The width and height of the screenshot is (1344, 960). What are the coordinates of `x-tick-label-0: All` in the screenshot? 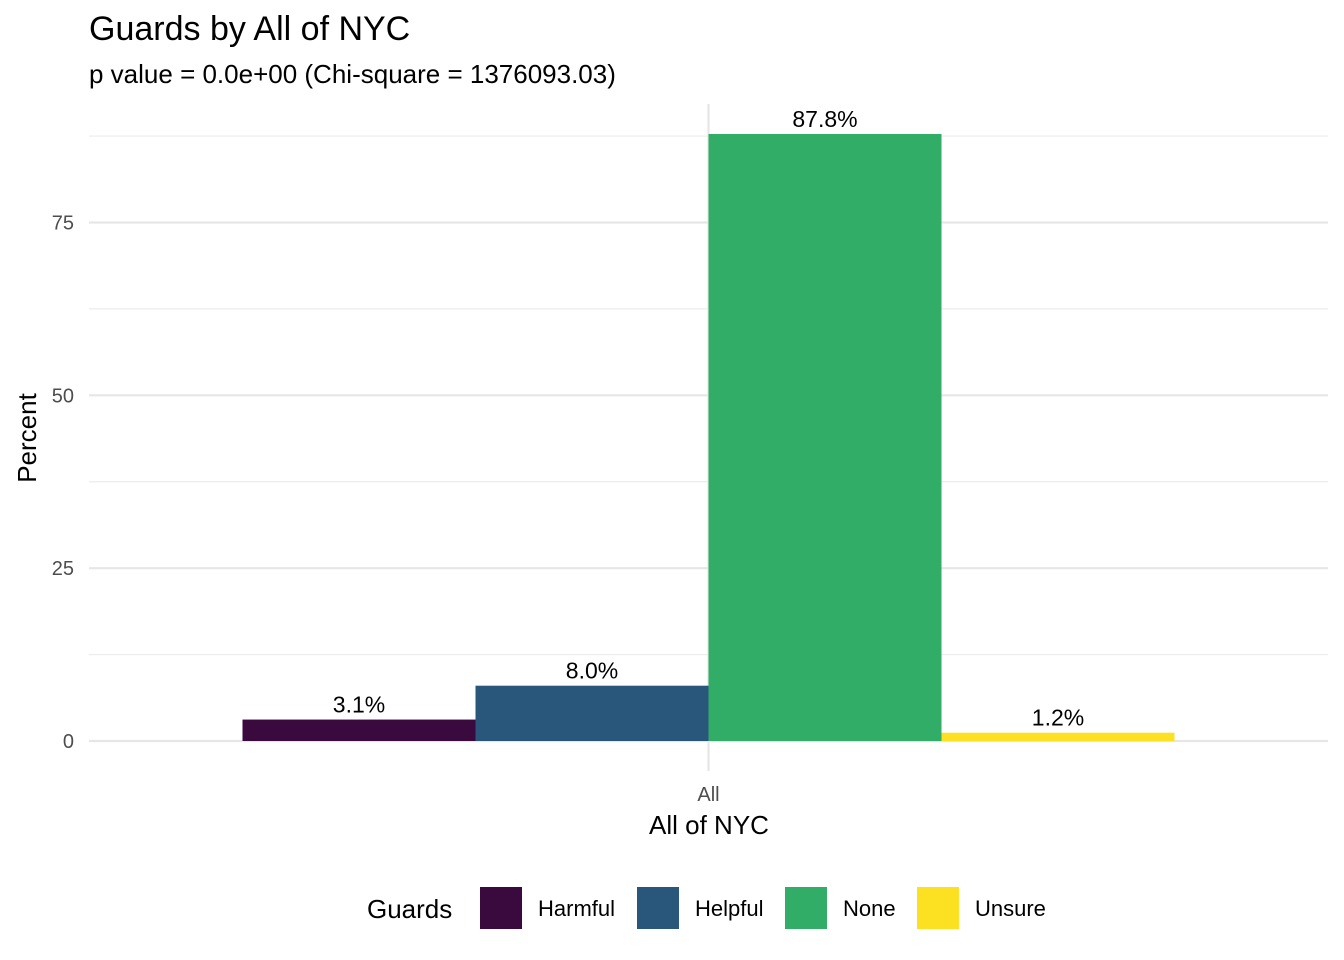 It's located at (708, 795).